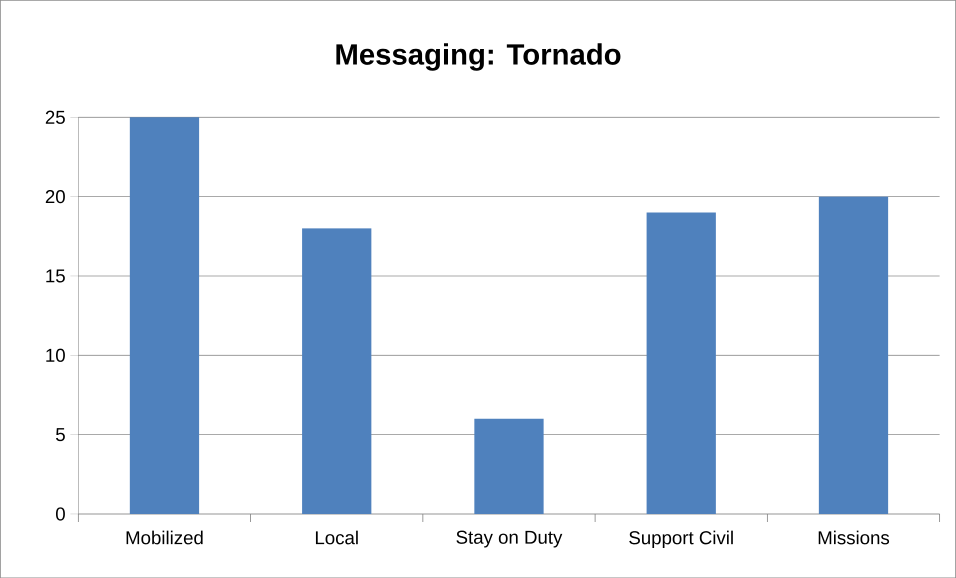 The image size is (956, 578). Describe the element at coordinates (164, 537) in the screenshot. I see `x-tick-label: Mobilized` at that location.